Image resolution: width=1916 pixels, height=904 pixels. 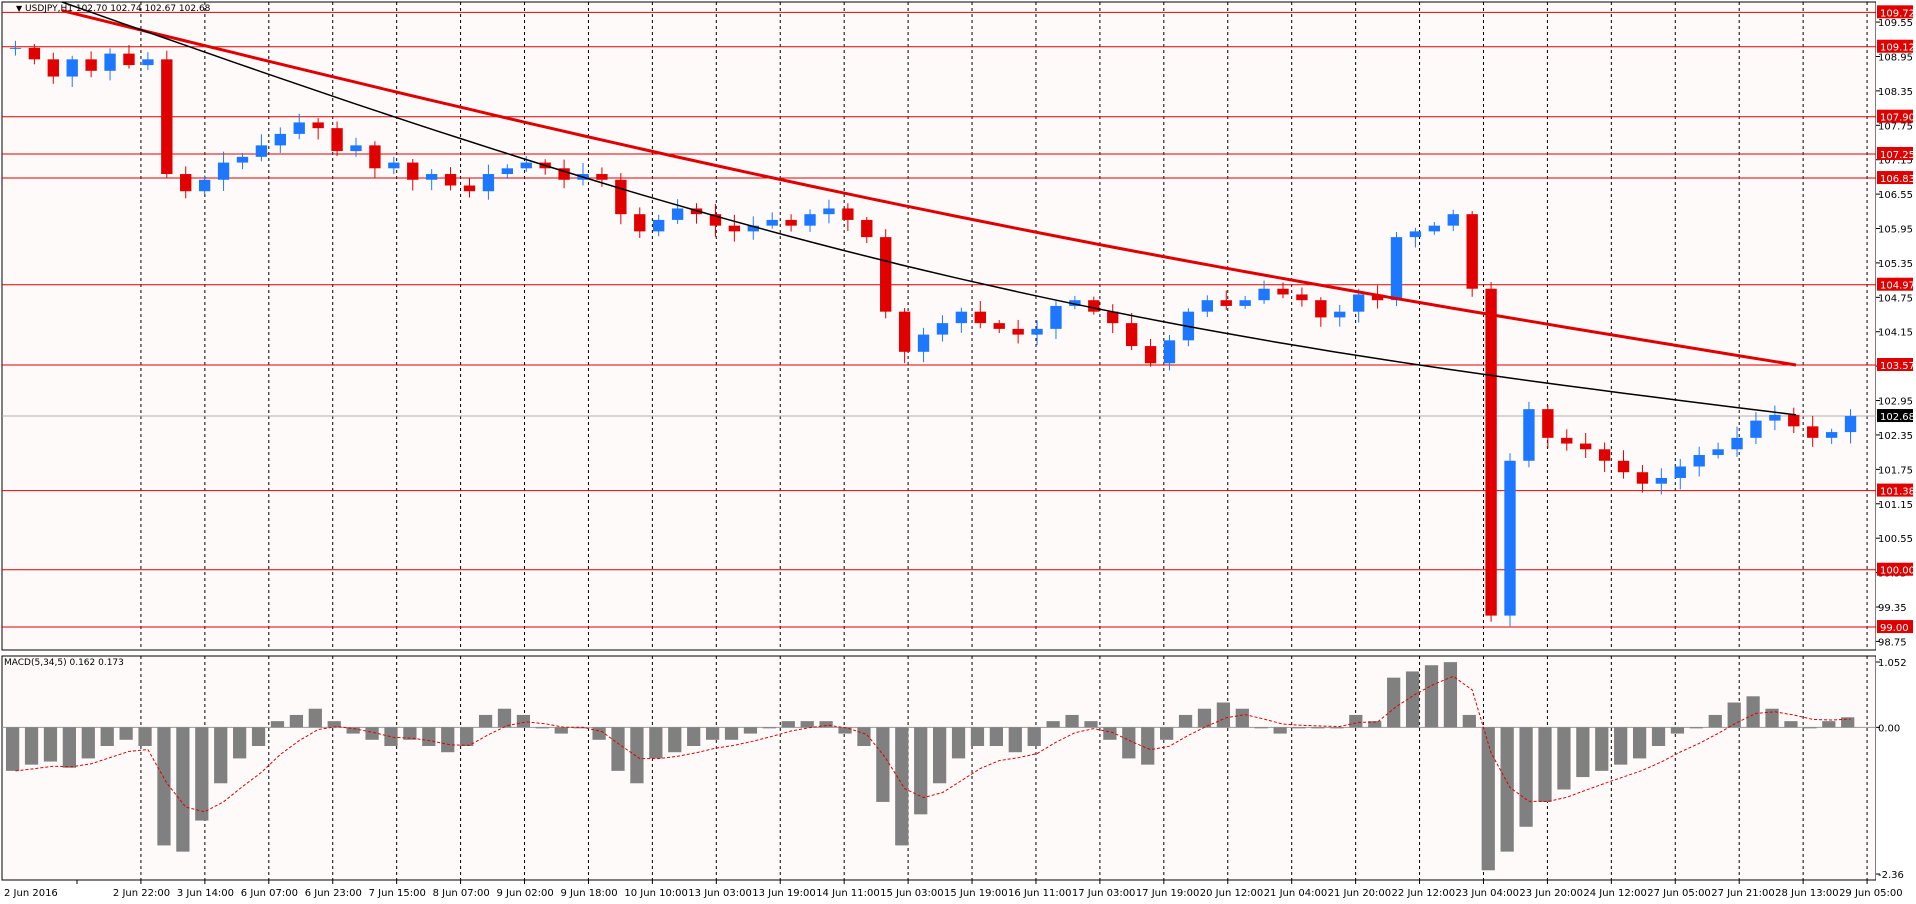 What do you see at coordinates (205, 893) in the screenshot?
I see `x-tick-label: 3 Jun 14:00` at bounding box center [205, 893].